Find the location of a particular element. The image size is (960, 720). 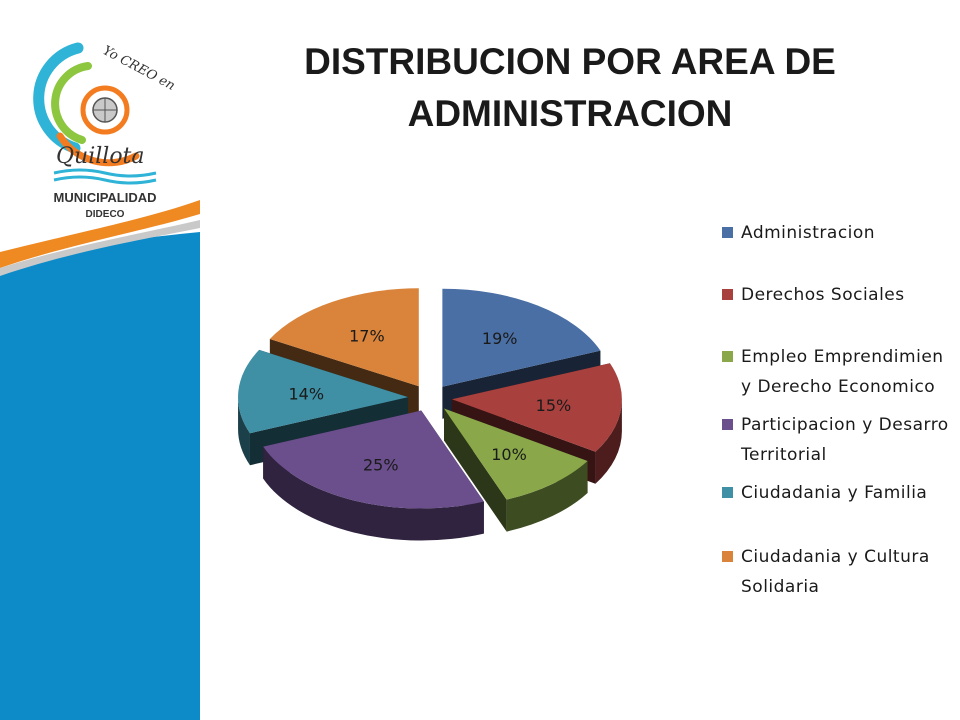

legend-label: Ciudadania y Familia is located at coordinates (834, 493).